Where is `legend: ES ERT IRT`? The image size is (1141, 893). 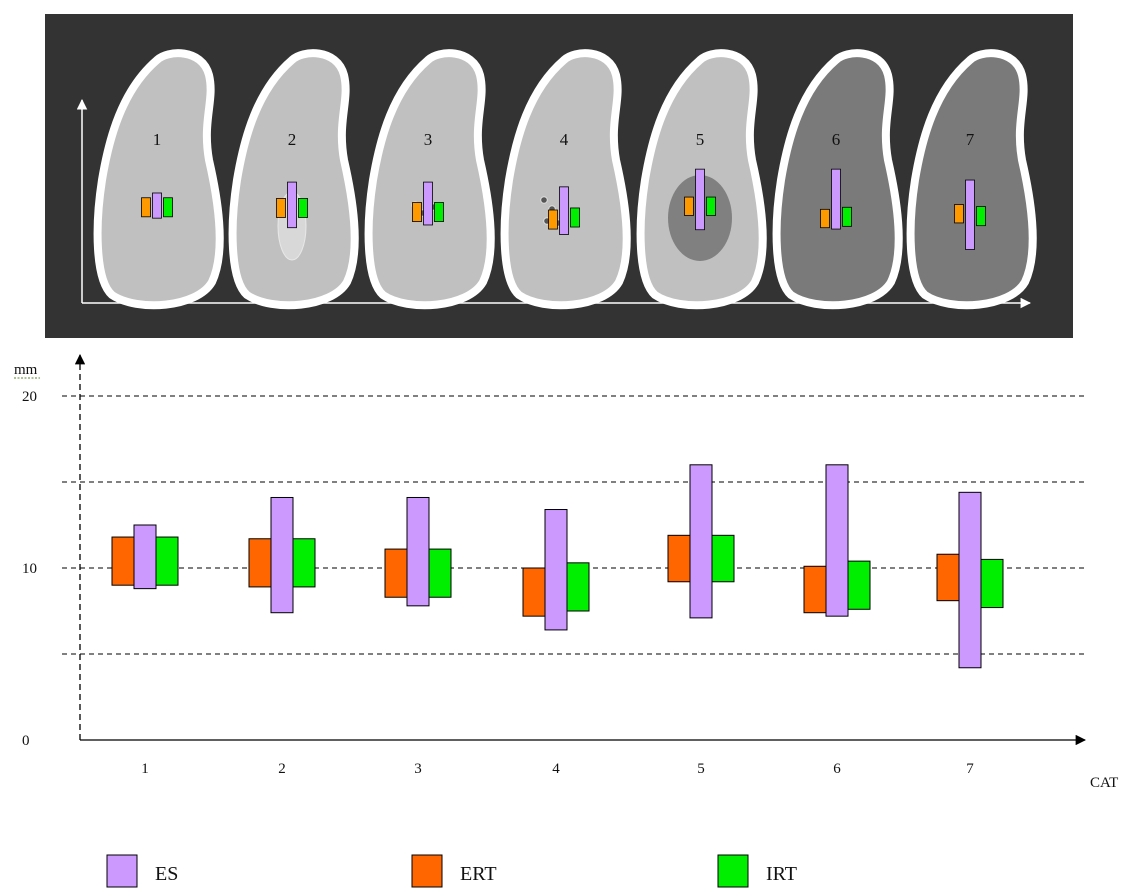
legend: ES ERT IRT is located at coordinates (451, 871).